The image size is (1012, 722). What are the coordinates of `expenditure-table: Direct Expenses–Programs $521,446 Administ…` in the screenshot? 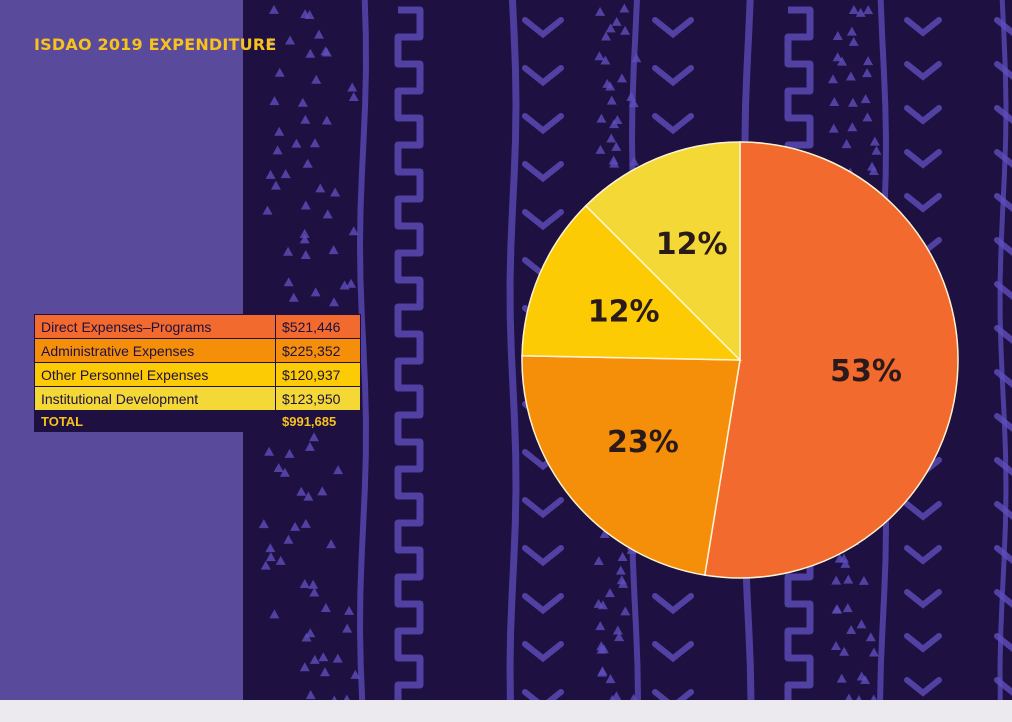 It's located at (197, 373).